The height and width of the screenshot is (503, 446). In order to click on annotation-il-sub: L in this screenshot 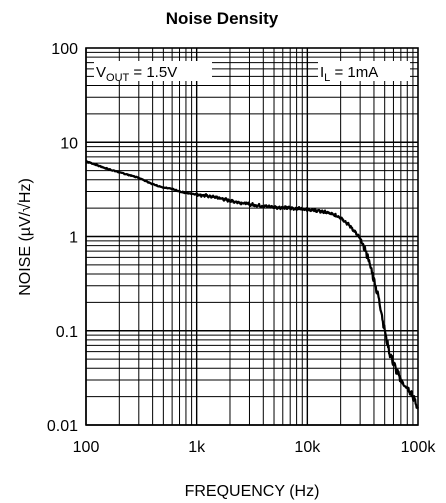, I will do `click(327, 78)`.